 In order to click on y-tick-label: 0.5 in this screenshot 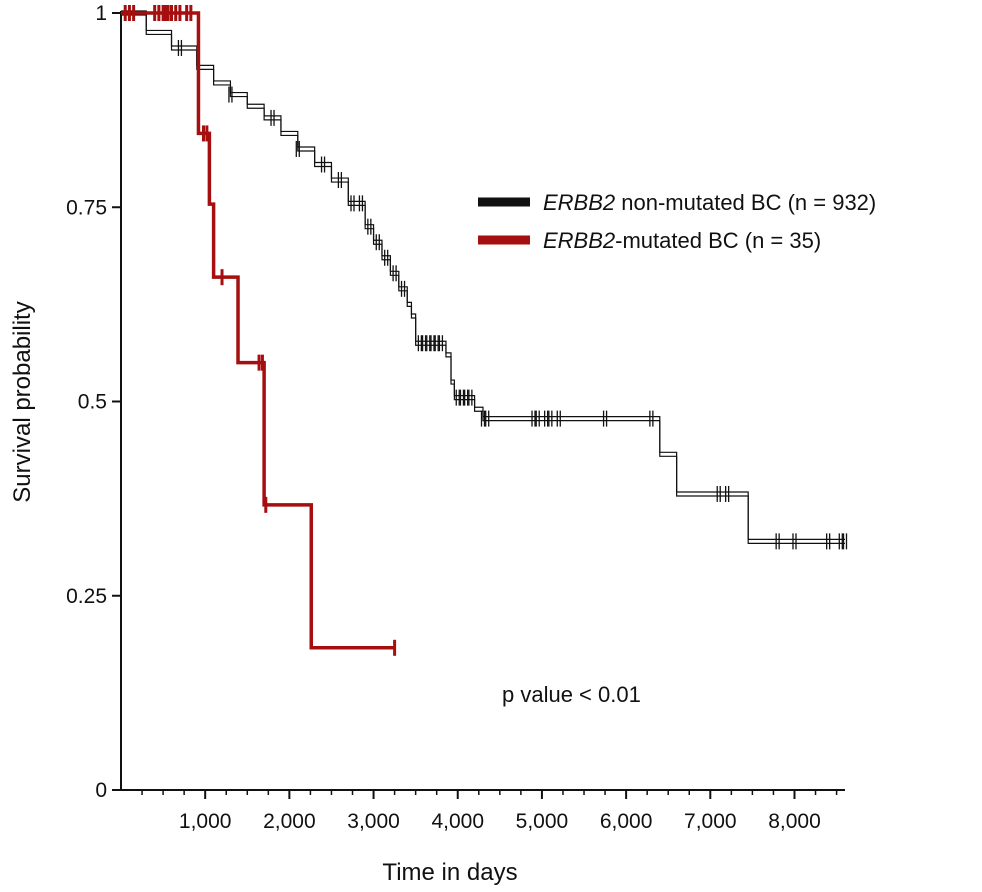, I will do `click(92, 402)`.